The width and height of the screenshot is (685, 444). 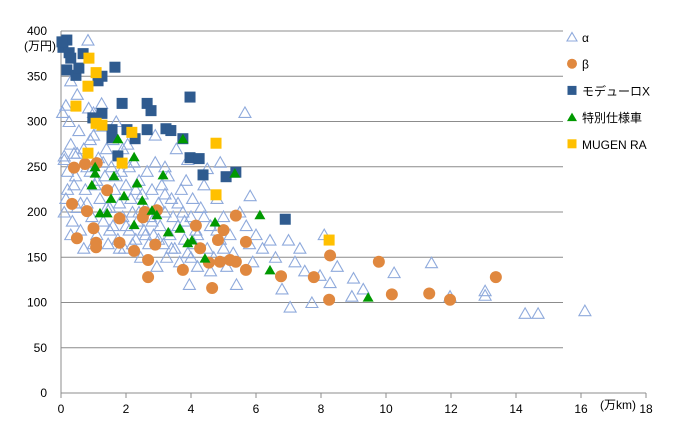 What do you see at coordinates (607, 145) in the screenshot?
I see `legend-item-mugen-ra: MUGEN RA` at bounding box center [607, 145].